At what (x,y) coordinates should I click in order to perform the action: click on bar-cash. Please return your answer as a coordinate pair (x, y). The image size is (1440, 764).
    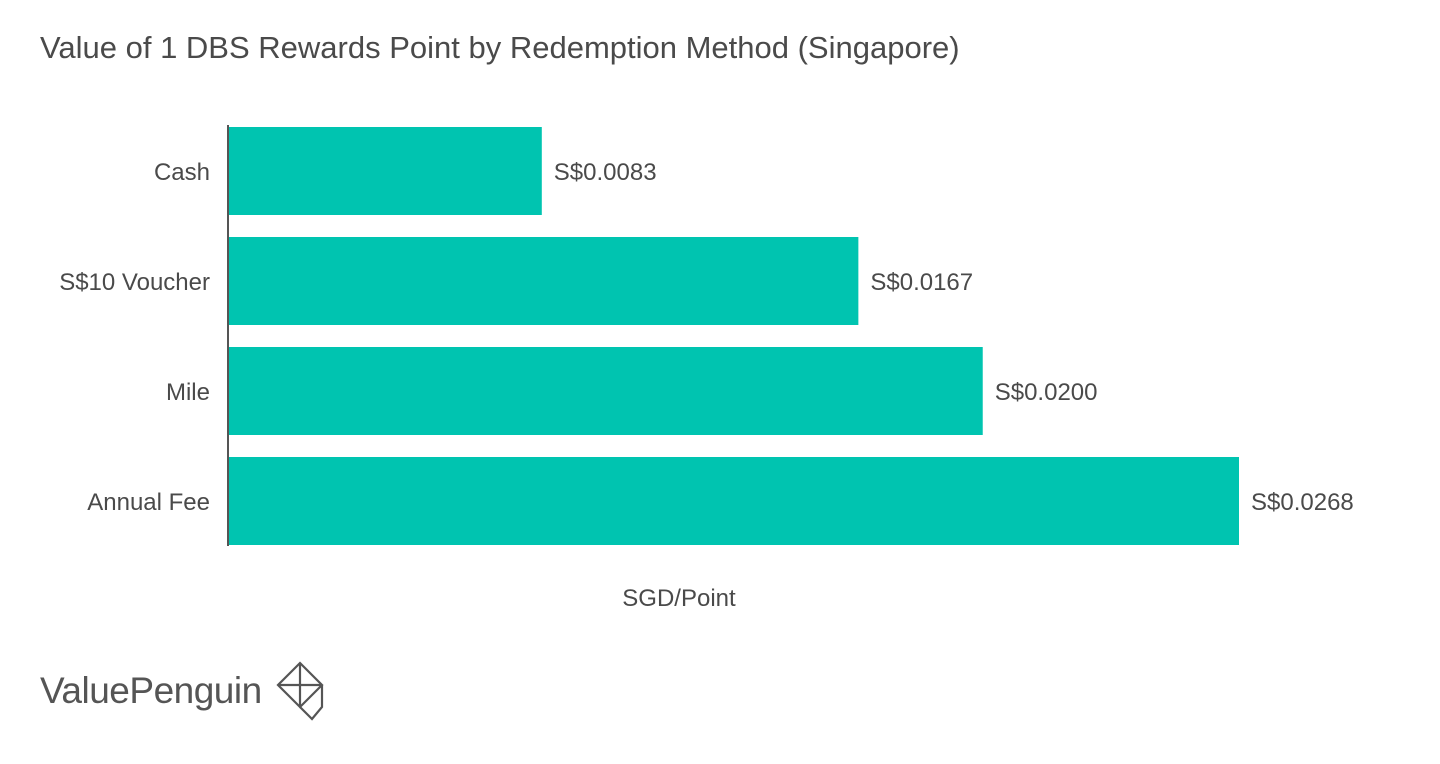
    Looking at the image, I should click on (385, 171).